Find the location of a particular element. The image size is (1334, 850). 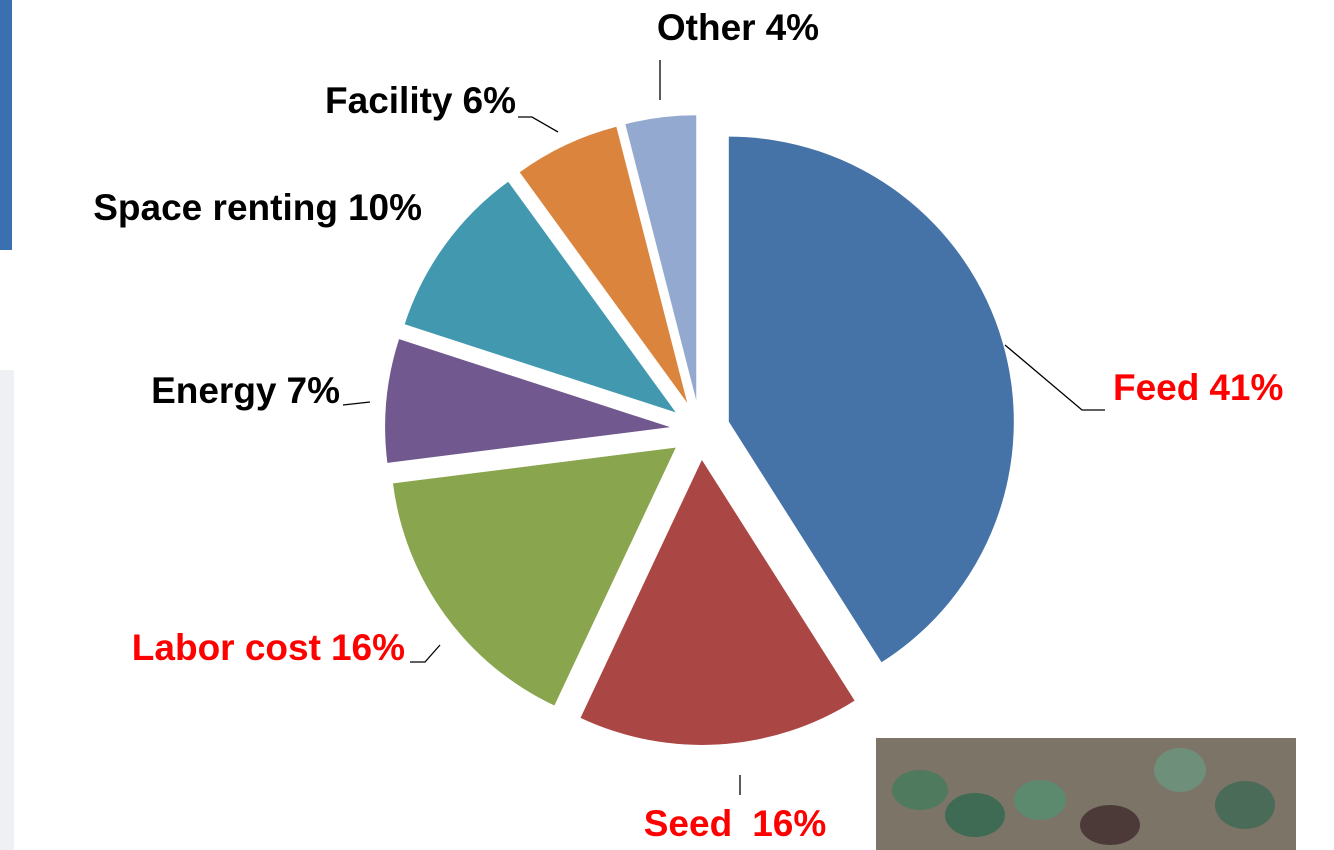

slice-label: Facility 6% is located at coordinates (420, 100).